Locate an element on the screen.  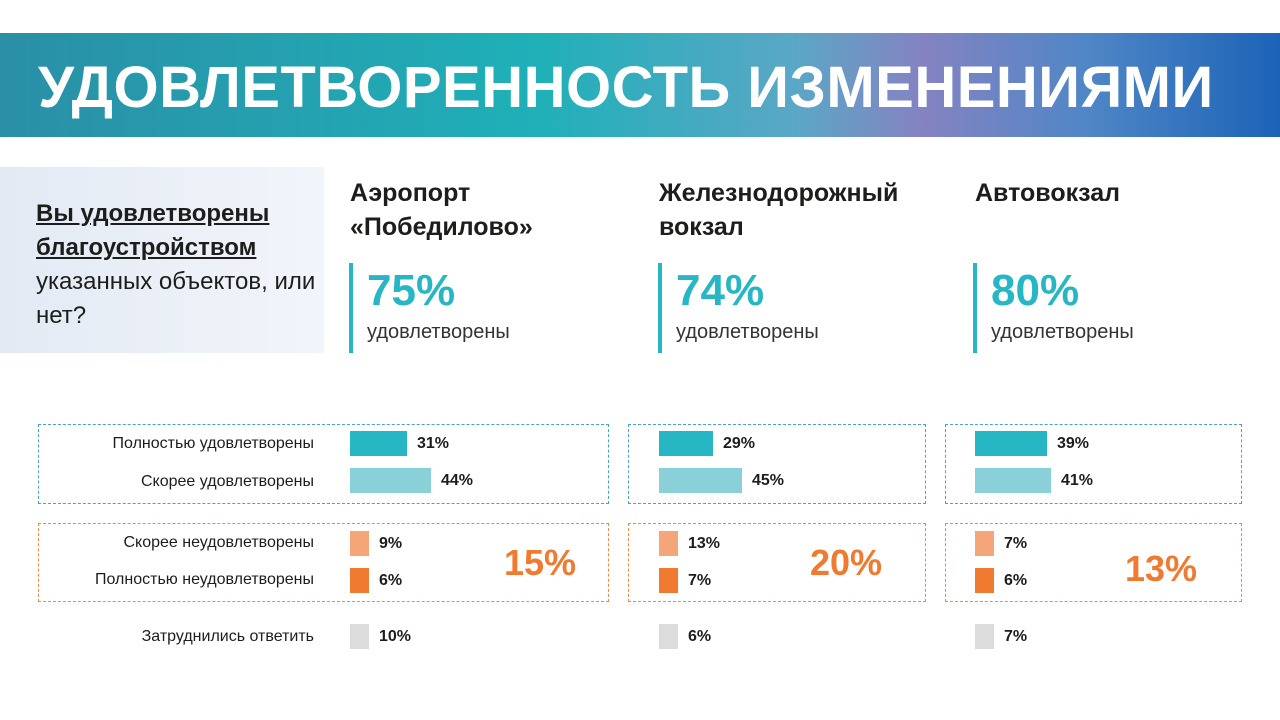
value-label-railway-fully-satisfied: 29% is located at coordinates (739, 443).